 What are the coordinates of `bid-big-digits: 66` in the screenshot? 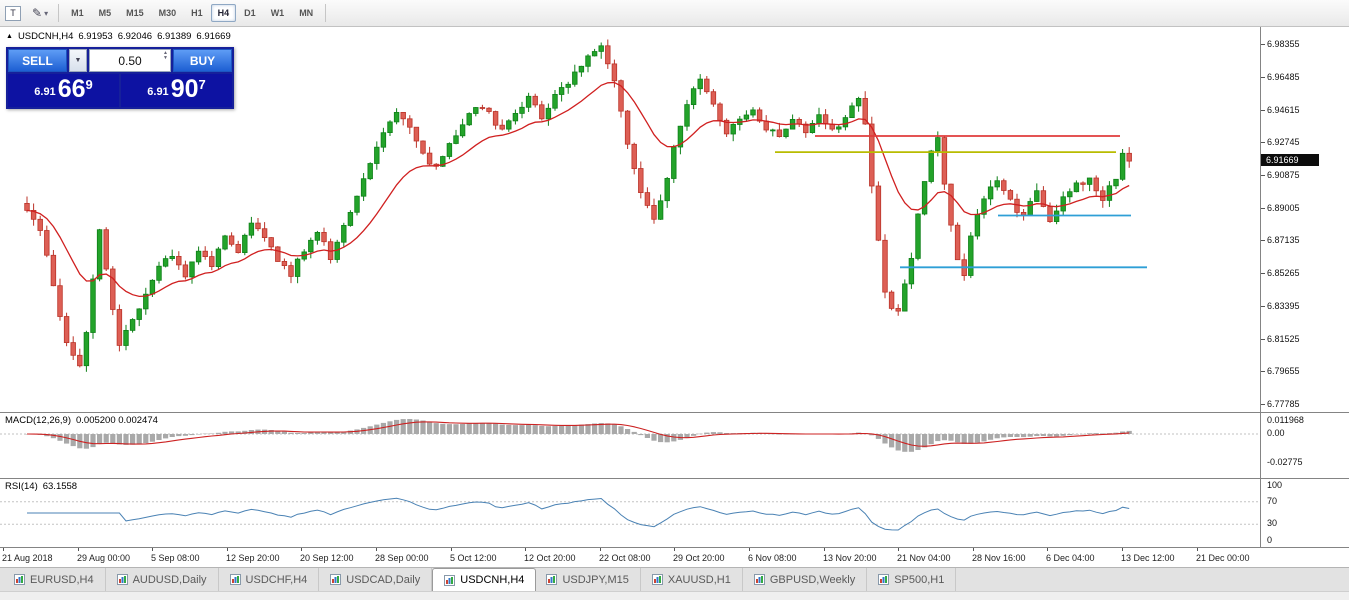 It's located at (71, 89).